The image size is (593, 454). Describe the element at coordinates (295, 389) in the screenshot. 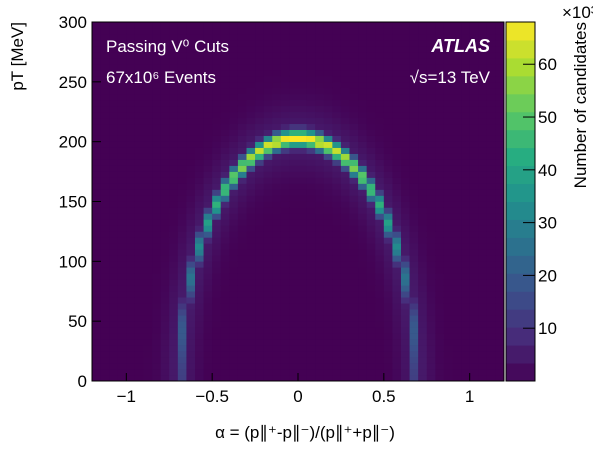

I see `x-axis-ticks: −1 −0.5 0 0.5 1` at that location.